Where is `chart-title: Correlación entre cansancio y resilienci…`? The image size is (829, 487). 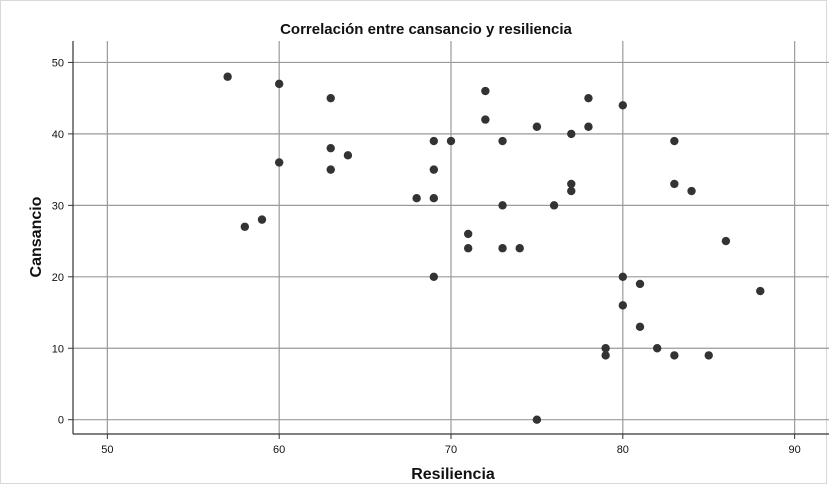
chart-title: Correlación entre cansancio y resilienci… is located at coordinates (426, 29).